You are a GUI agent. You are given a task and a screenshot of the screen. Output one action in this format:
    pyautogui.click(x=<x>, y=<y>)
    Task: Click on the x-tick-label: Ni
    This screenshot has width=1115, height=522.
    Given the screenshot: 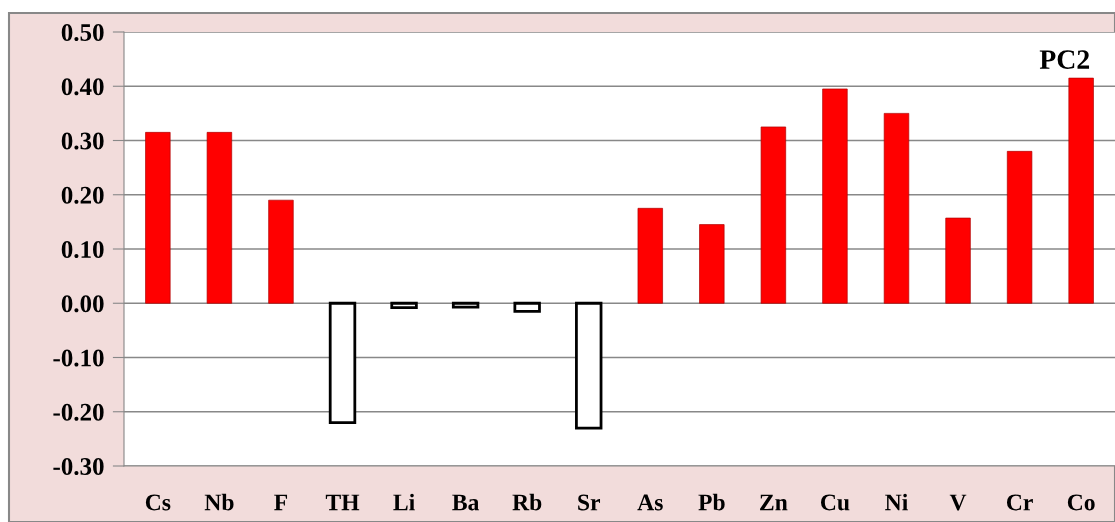 What is the action you would take?
    pyautogui.click(x=896, y=502)
    